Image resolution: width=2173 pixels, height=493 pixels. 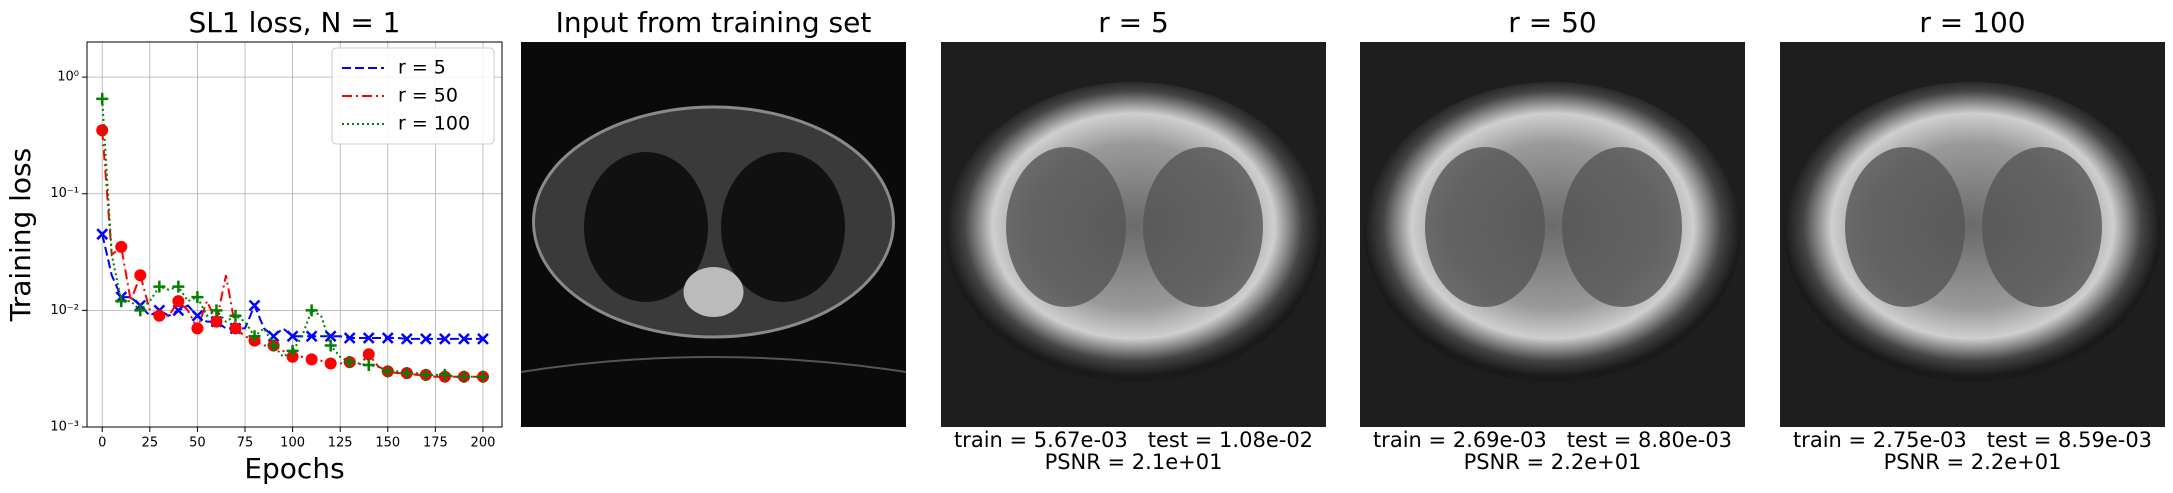 What do you see at coordinates (64, 427) in the screenshot?
I see `y-tick-label: 10⁻³` at bounding box center [64, 427].